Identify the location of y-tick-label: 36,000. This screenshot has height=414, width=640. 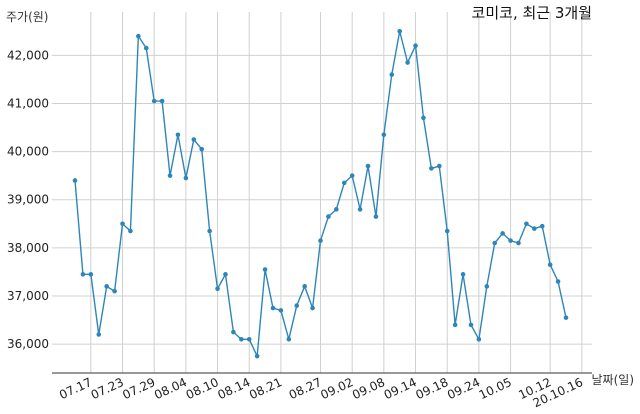
(28, 344).